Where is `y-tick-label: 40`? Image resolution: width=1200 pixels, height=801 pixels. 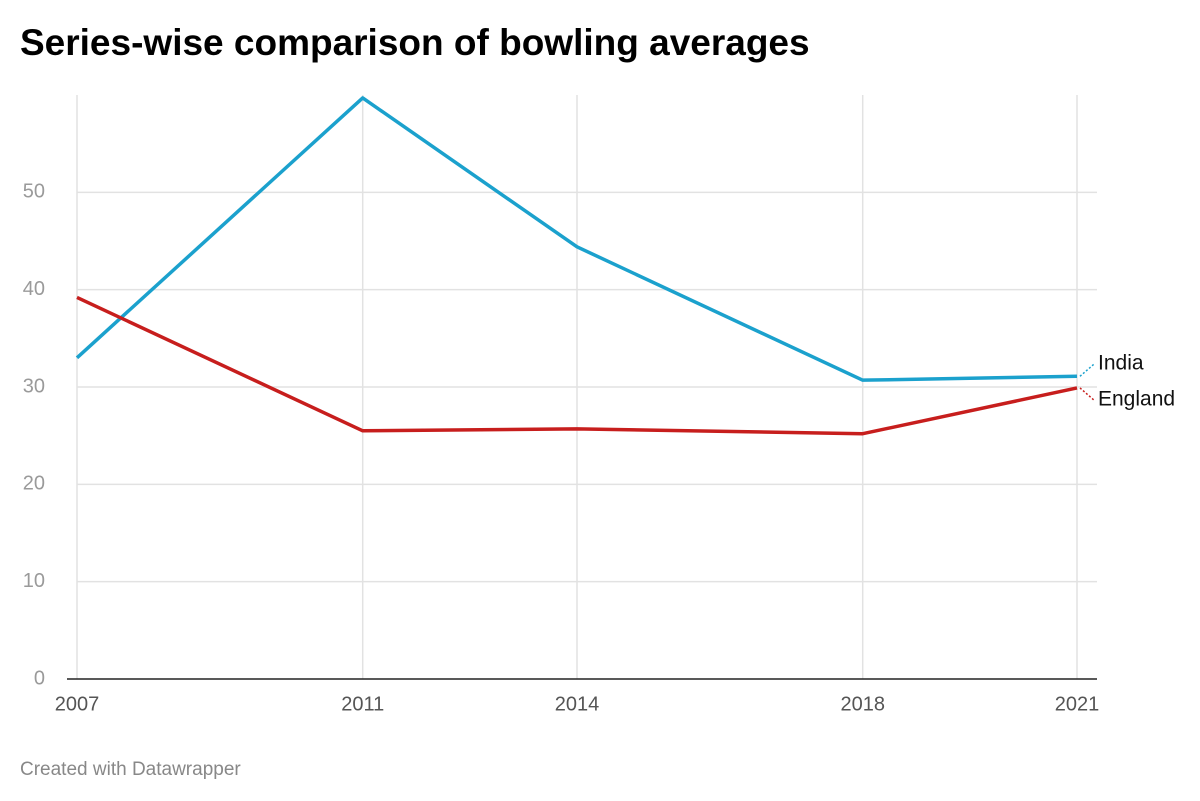
y-tick-label: 40 is located at coordinates (34, 289).